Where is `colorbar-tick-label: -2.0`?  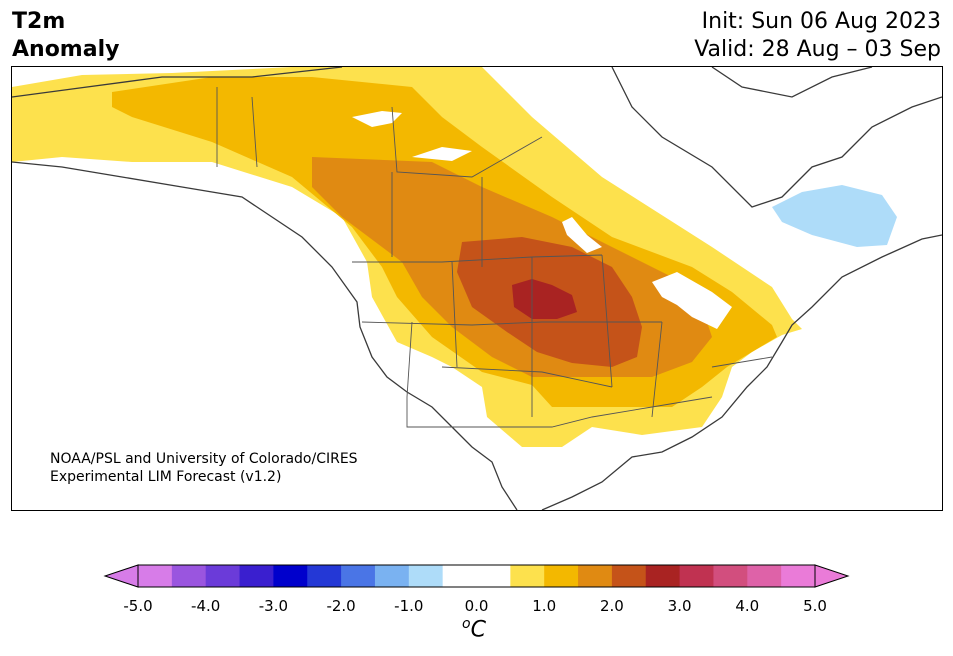 colorbar-tick-label: -2.0 is located at coordinates (341, 606).